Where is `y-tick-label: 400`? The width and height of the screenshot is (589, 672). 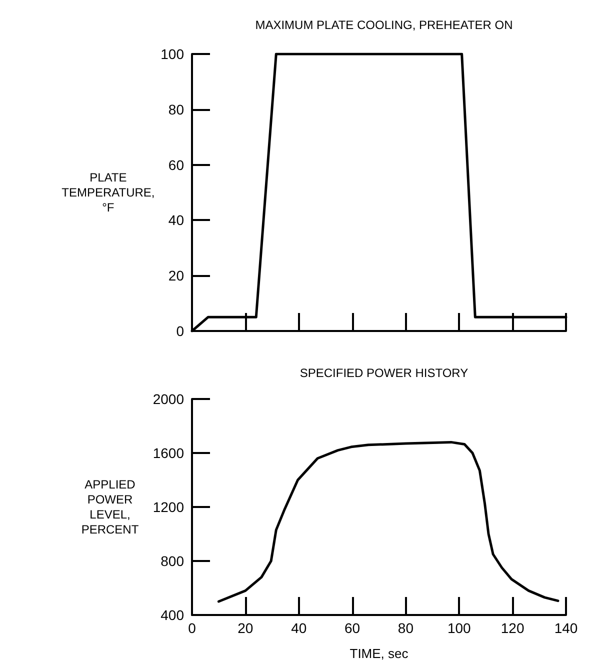
y-tick-label: 400 is located at coordinates (172, 615).